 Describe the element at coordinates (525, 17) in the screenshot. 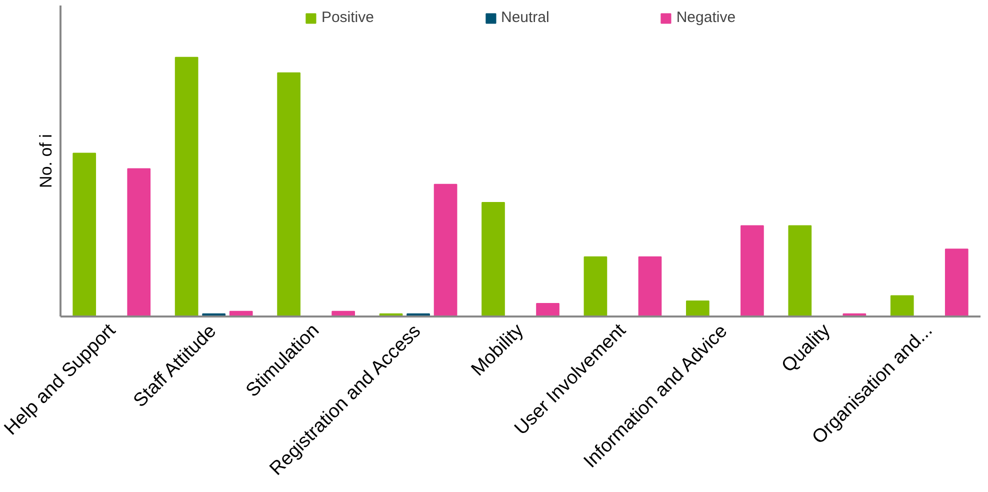

I see `legend-label: Neutral` at that location.